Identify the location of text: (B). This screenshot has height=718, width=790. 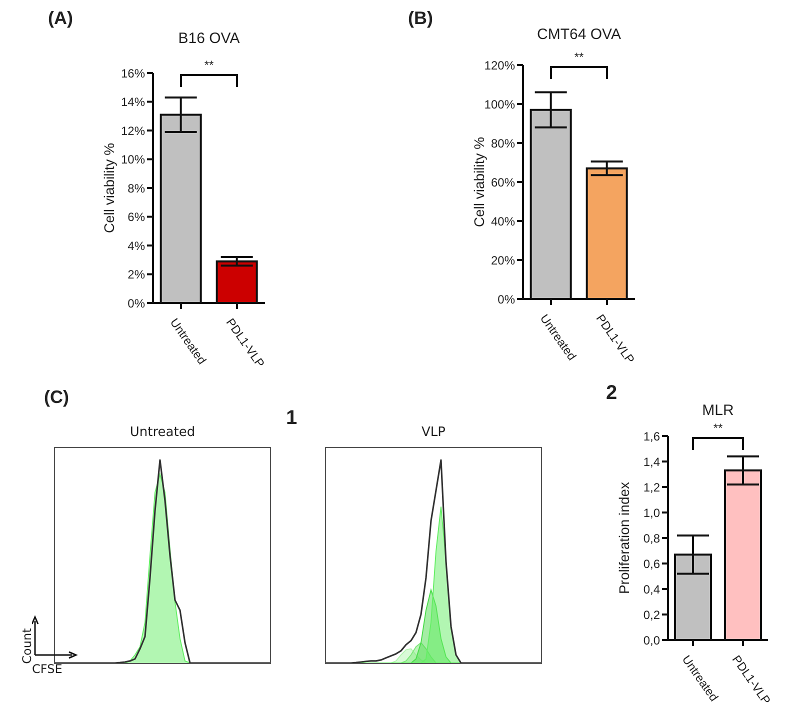
(420, 18).